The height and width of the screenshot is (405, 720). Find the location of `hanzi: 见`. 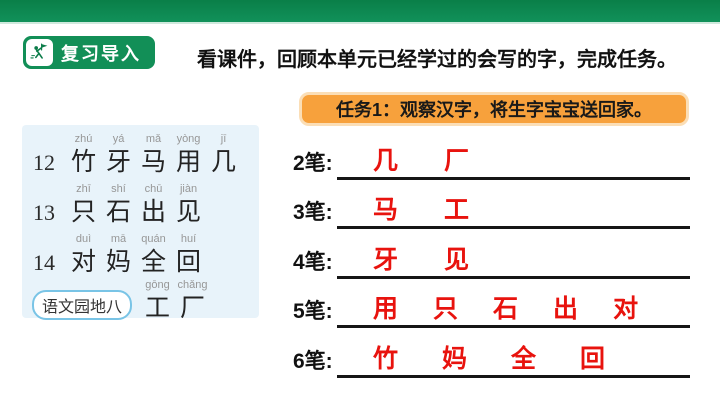

hanzi: 见 is located at coordinates (188, 212).